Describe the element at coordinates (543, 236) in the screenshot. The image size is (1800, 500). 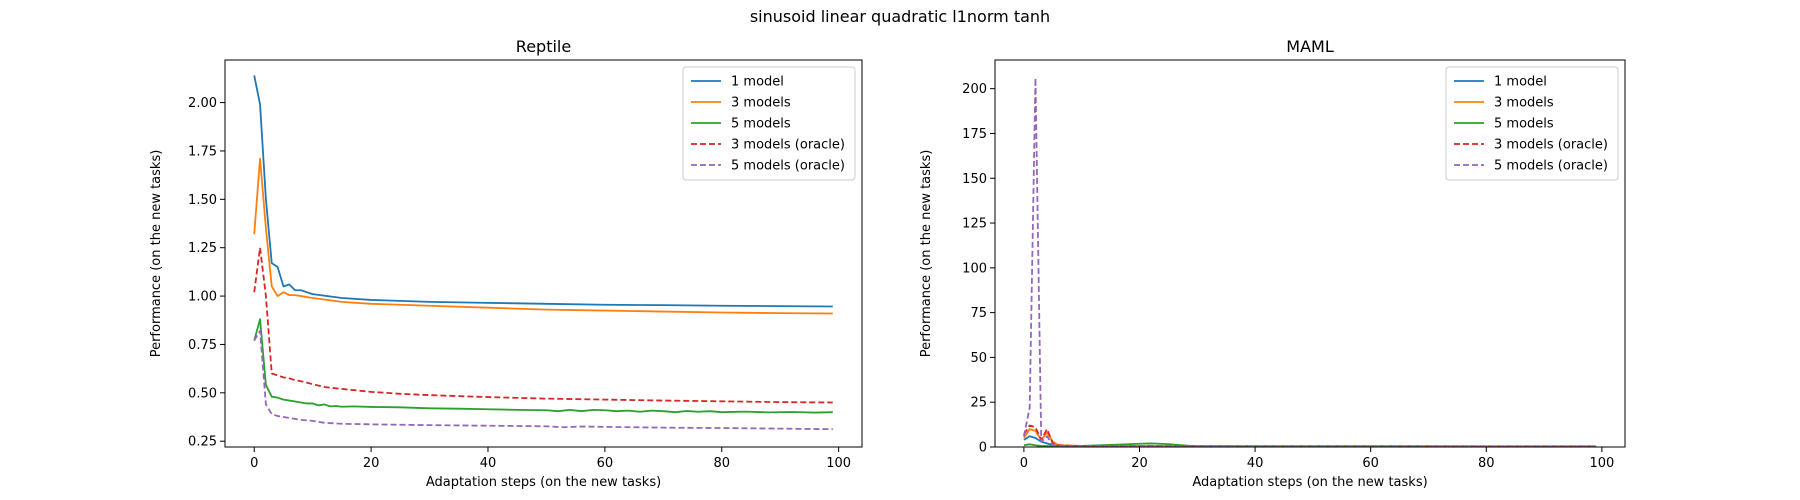
I see `reptile-series-3-models` at that location.